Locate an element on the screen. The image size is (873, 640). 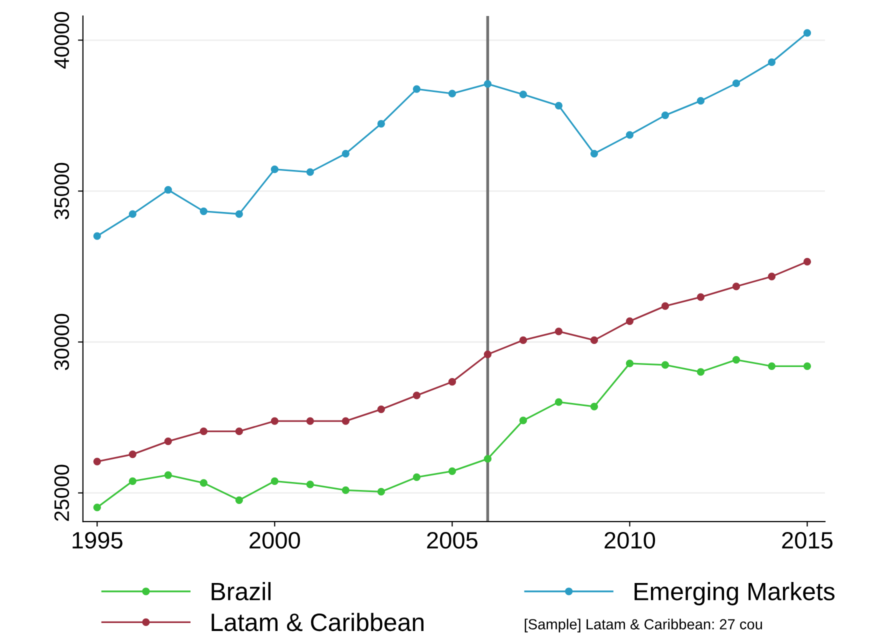
legend-label: Emerging Markets is located at coordinates (734, 594).